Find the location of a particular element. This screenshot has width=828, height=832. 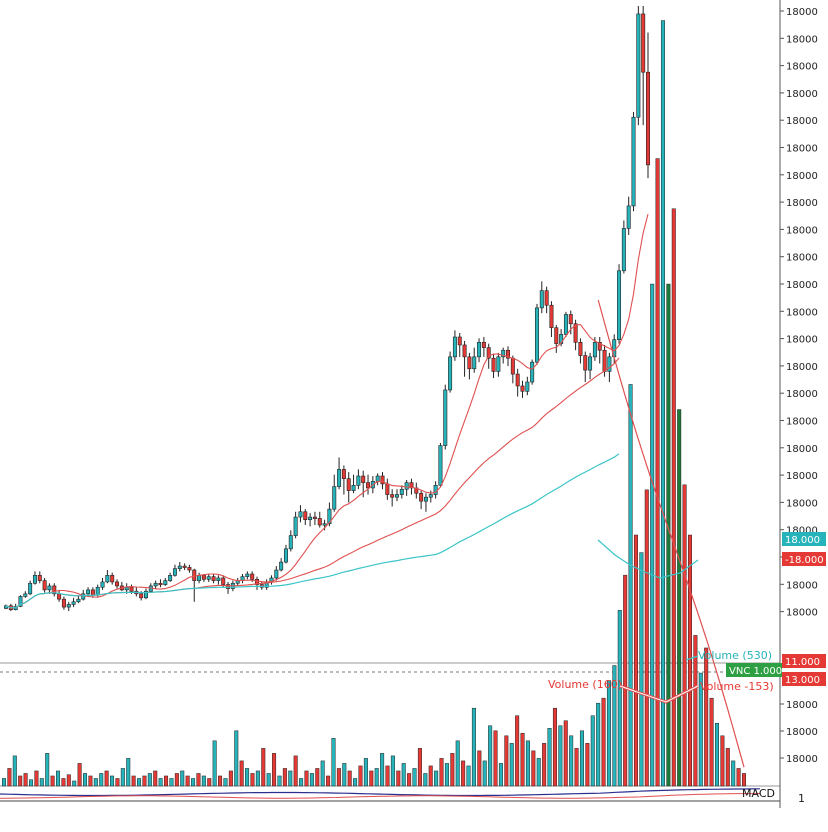

annotation-connector-inner is located at coordinates (659, 694).